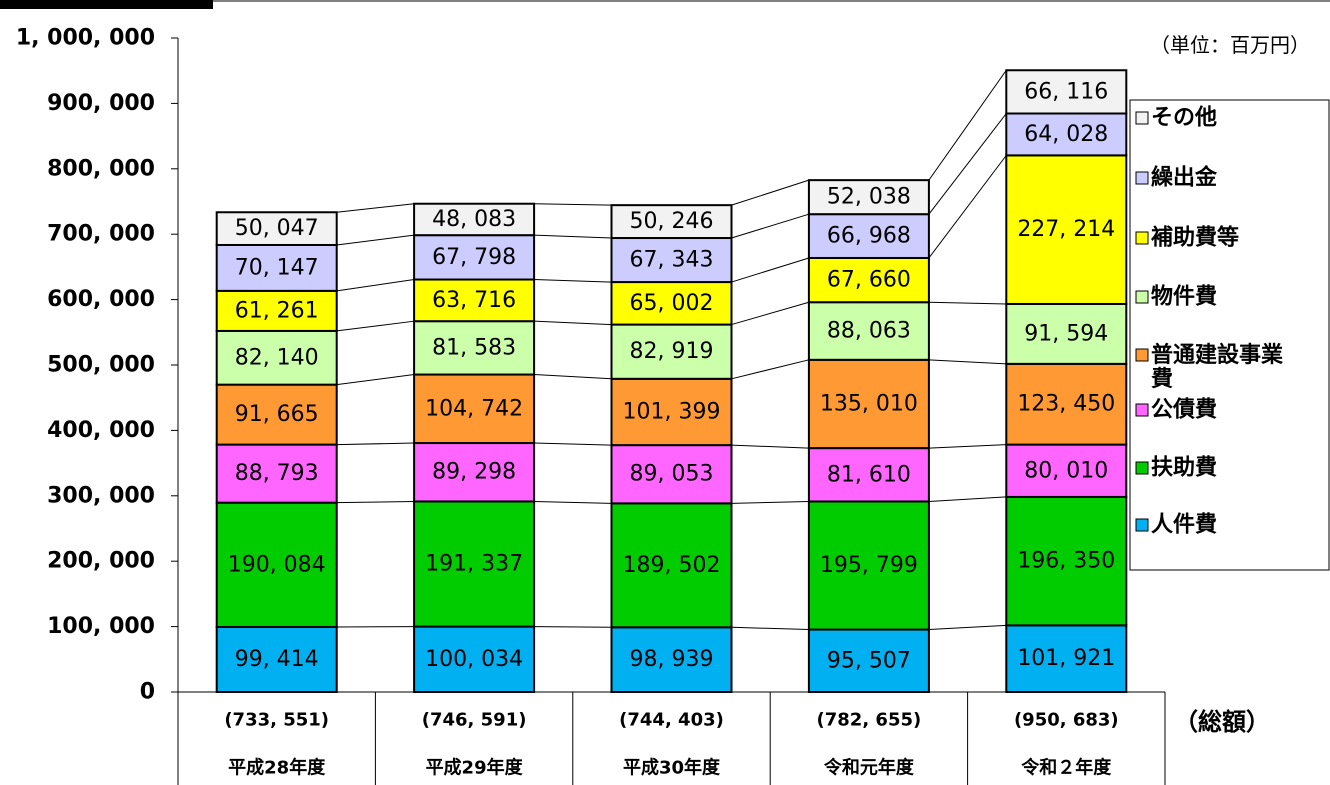  Describe the element at coordinates (101, 168) in the screenshot. I see `y-tick-label: 800, 000` at that location.